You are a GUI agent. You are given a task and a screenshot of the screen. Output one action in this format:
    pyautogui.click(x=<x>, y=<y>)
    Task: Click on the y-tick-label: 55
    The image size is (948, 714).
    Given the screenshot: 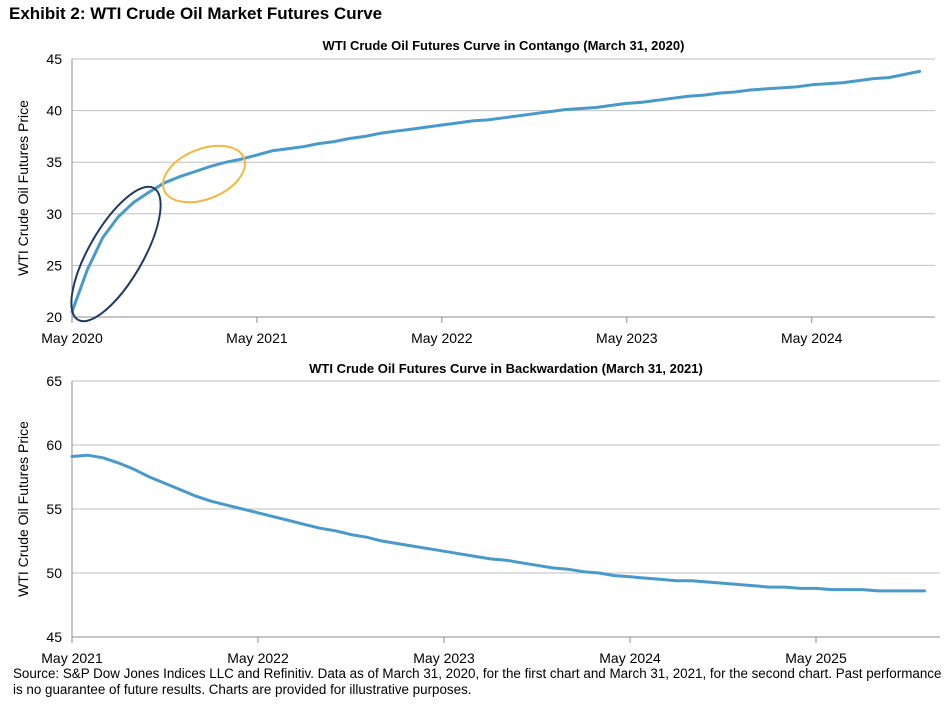 What is the action you would take?
    pyautogui.click(x=54, y=509)
    